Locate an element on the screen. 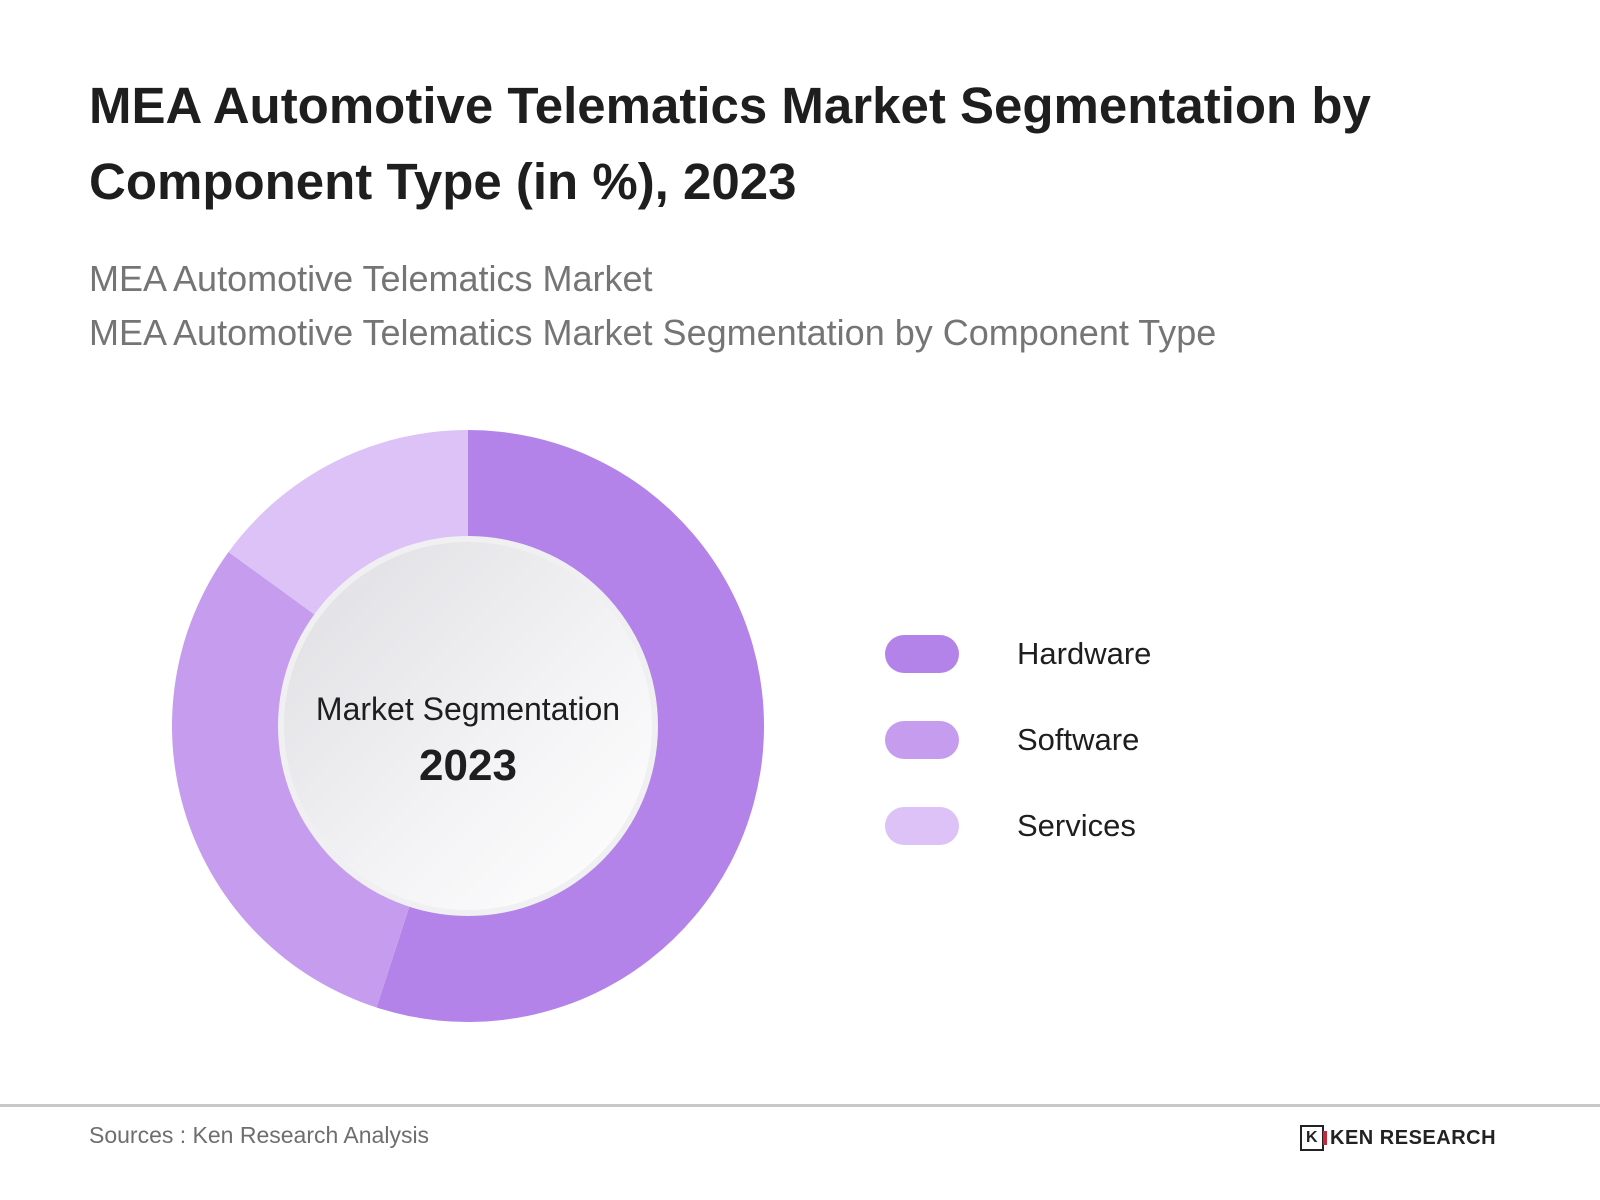 The image size is (1600, 1200). legend-item-software: Software is located at coordinates (1012, 740).